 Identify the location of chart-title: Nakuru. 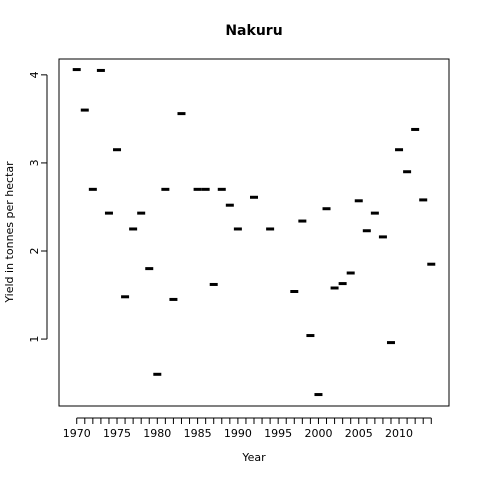
(253, 31).